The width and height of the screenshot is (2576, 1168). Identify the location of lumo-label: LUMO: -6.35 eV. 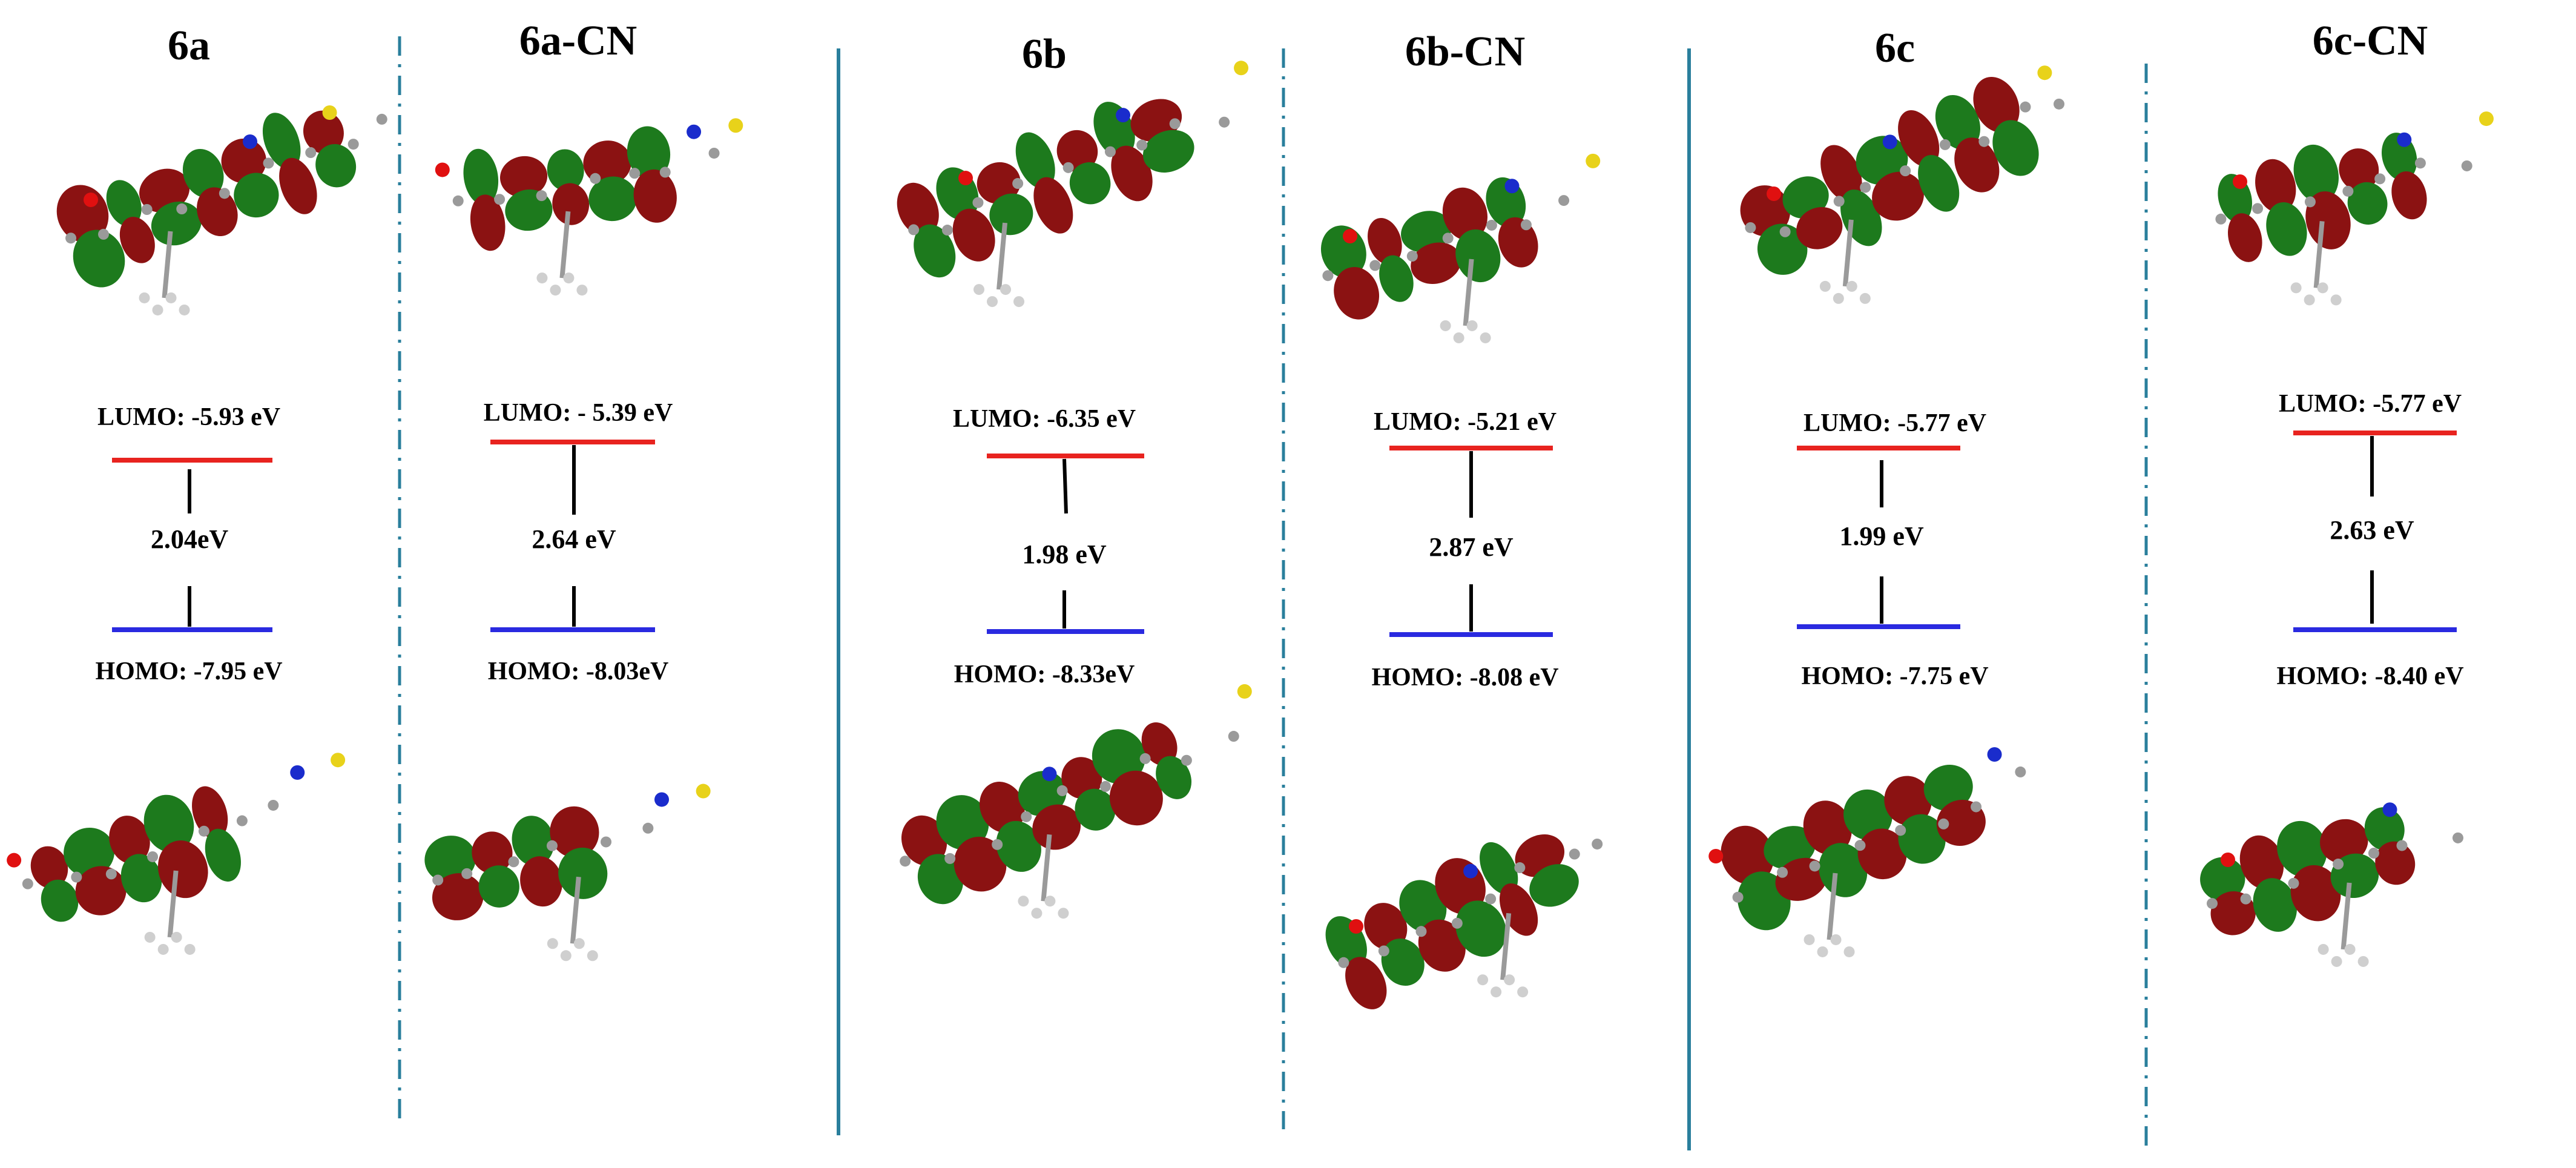
(1044, 419).